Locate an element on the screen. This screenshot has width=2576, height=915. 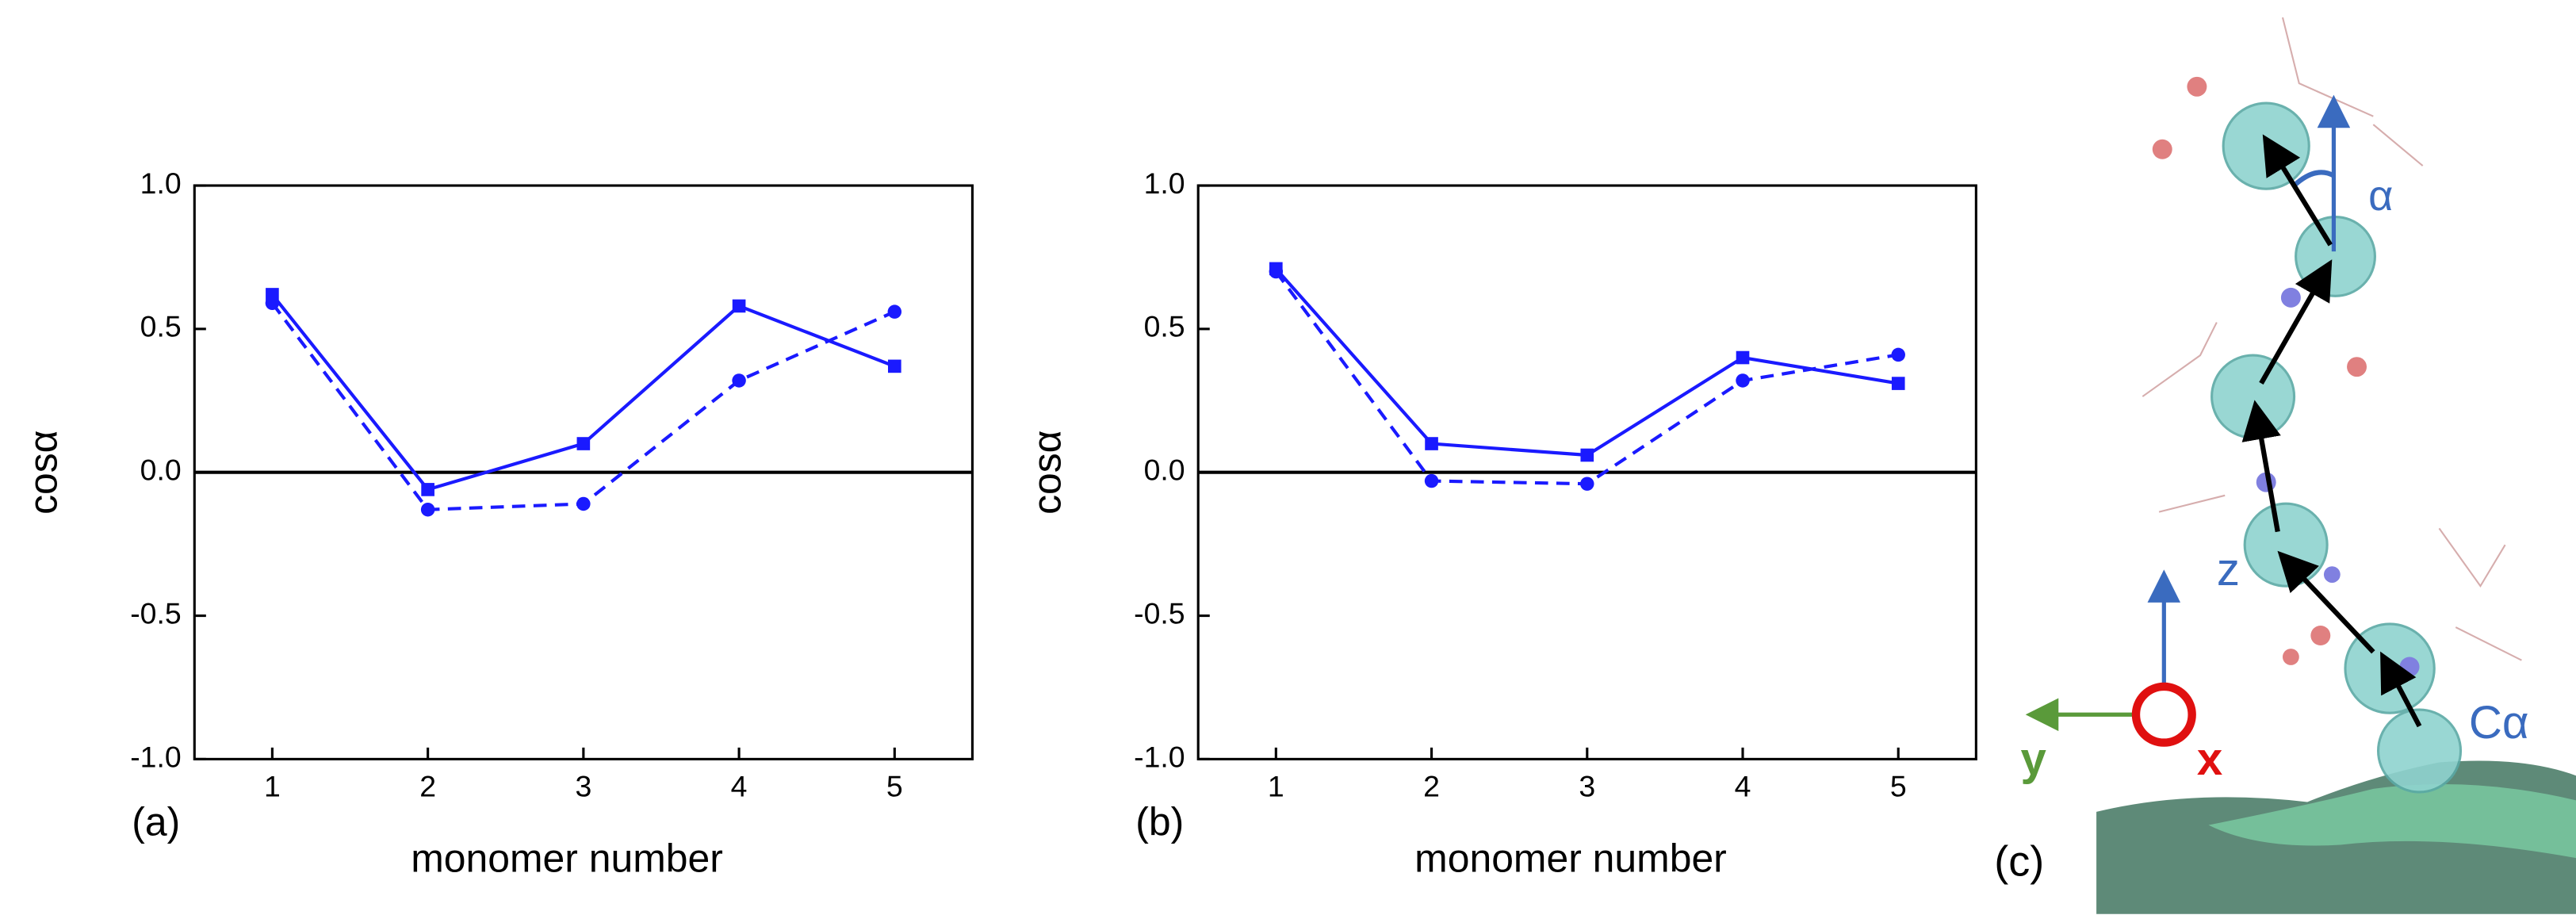
x-axis-circle is located at coordinates (2163, 714).